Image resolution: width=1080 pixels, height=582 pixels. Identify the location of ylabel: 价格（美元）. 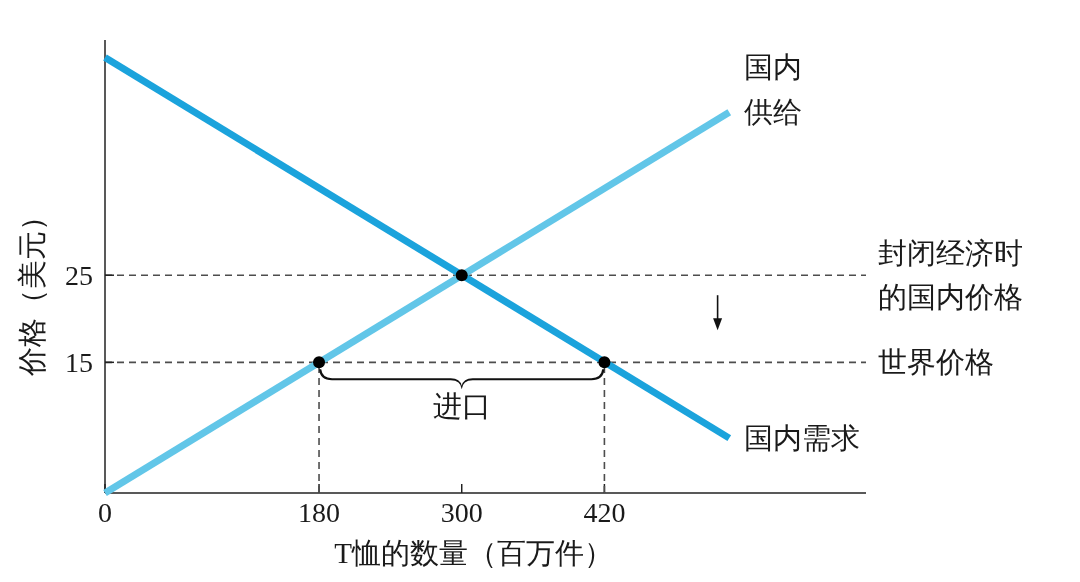
(32, 288).